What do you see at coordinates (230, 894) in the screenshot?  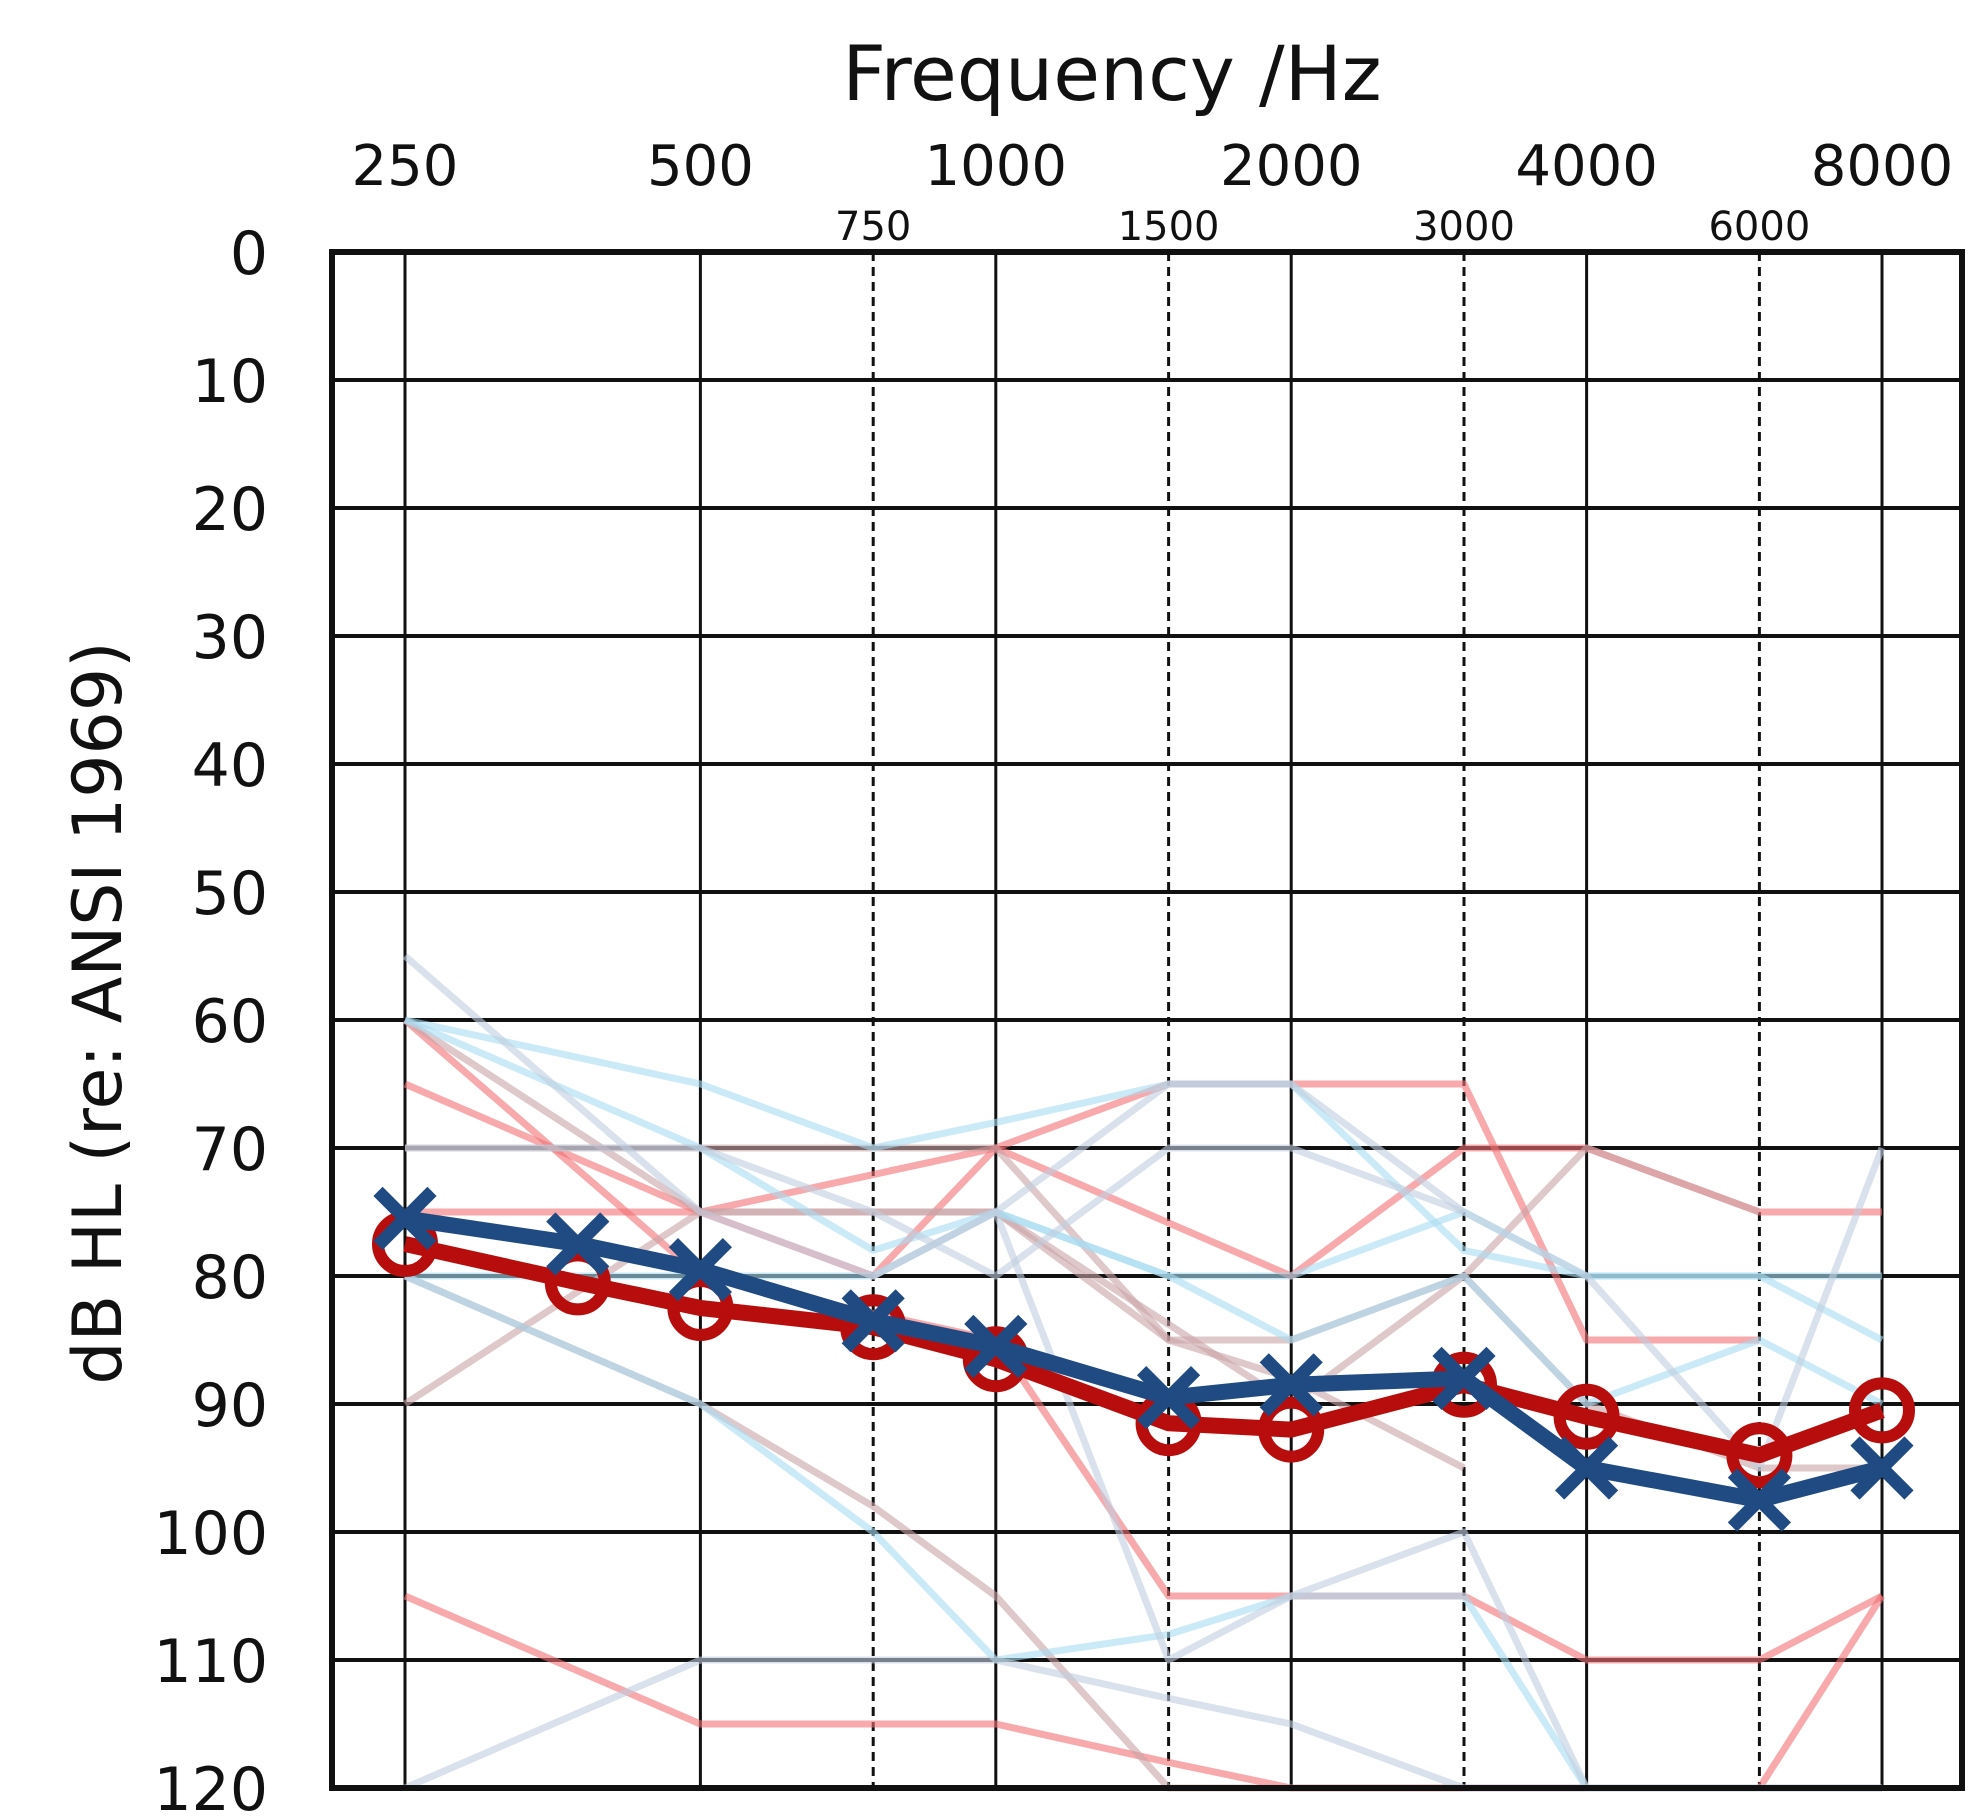 I see `y-tick-label: 50` at bounding box center [230, 894].